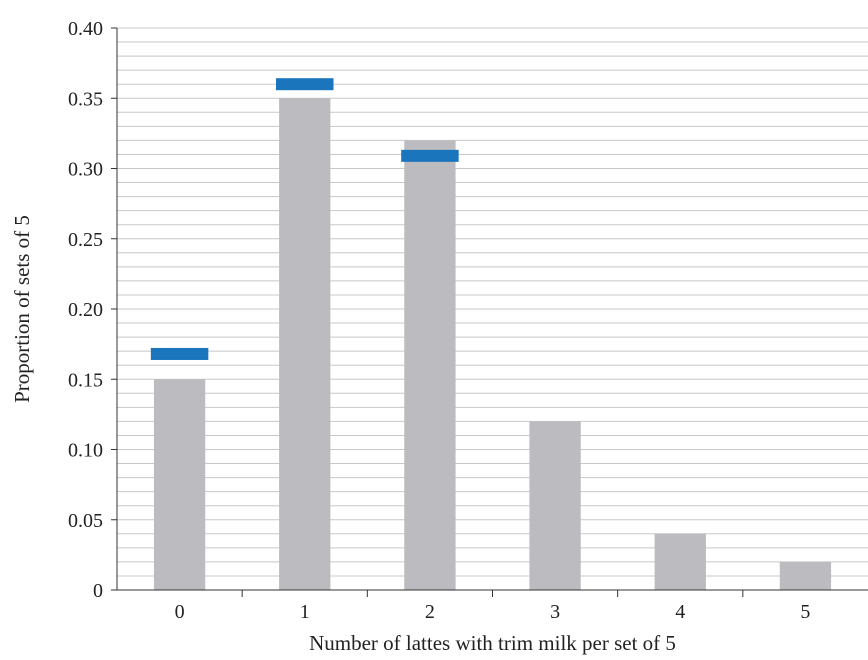 The image size is (868, 660). Describe the element at coordinates (85, 310) in the screenshot. I see `y-tick-label: 0.20` at that location.